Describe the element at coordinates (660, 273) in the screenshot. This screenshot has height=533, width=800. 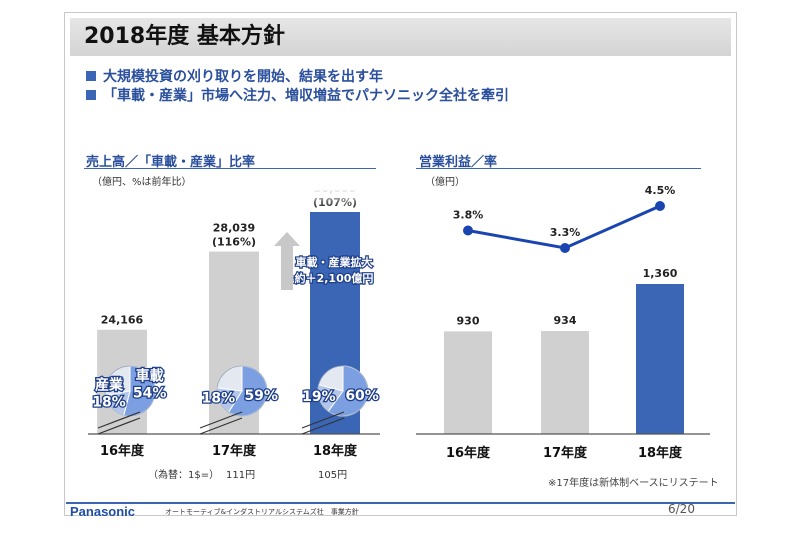
I see `profit-value-label-3: 1,360` at that location.